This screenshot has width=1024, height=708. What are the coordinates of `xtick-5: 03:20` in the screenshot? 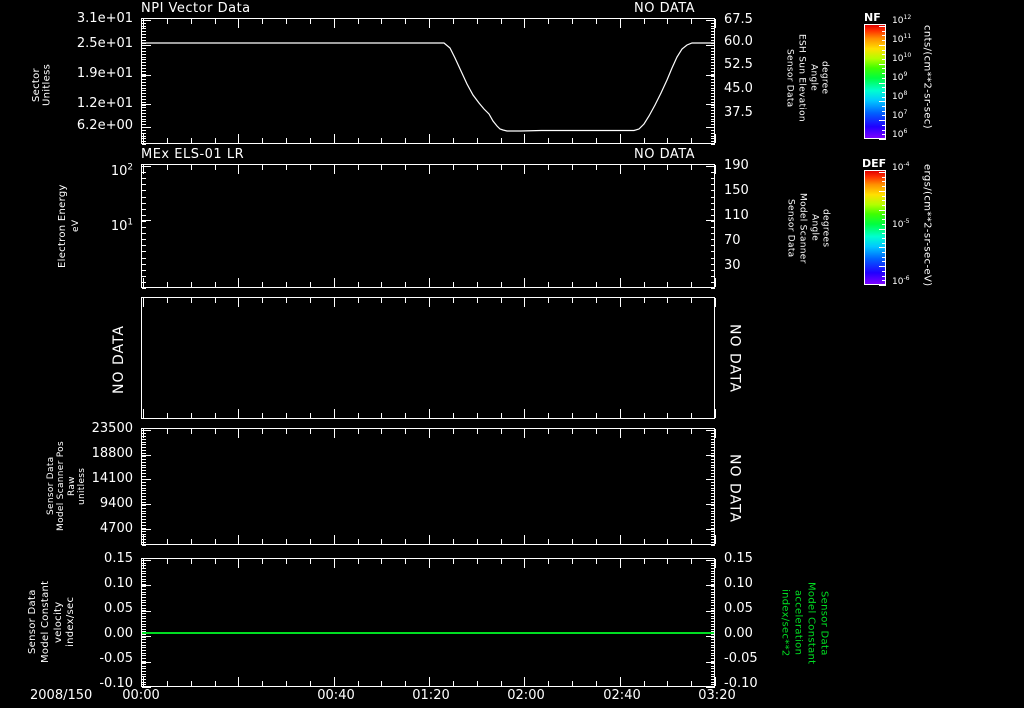 It's located at (717, 695).